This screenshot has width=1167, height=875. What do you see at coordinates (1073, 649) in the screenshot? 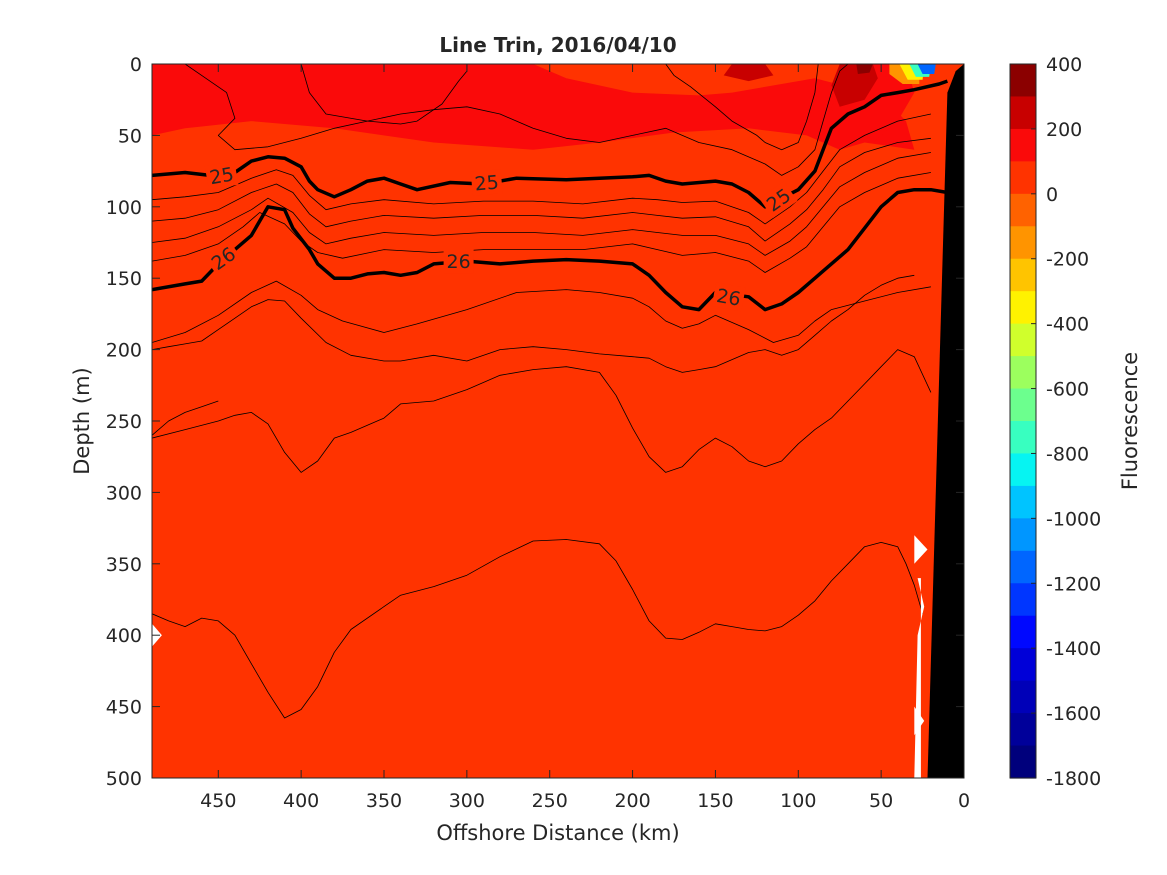
I see `colorbar-tick-label: -1400` at bounding box center [1073, 649].